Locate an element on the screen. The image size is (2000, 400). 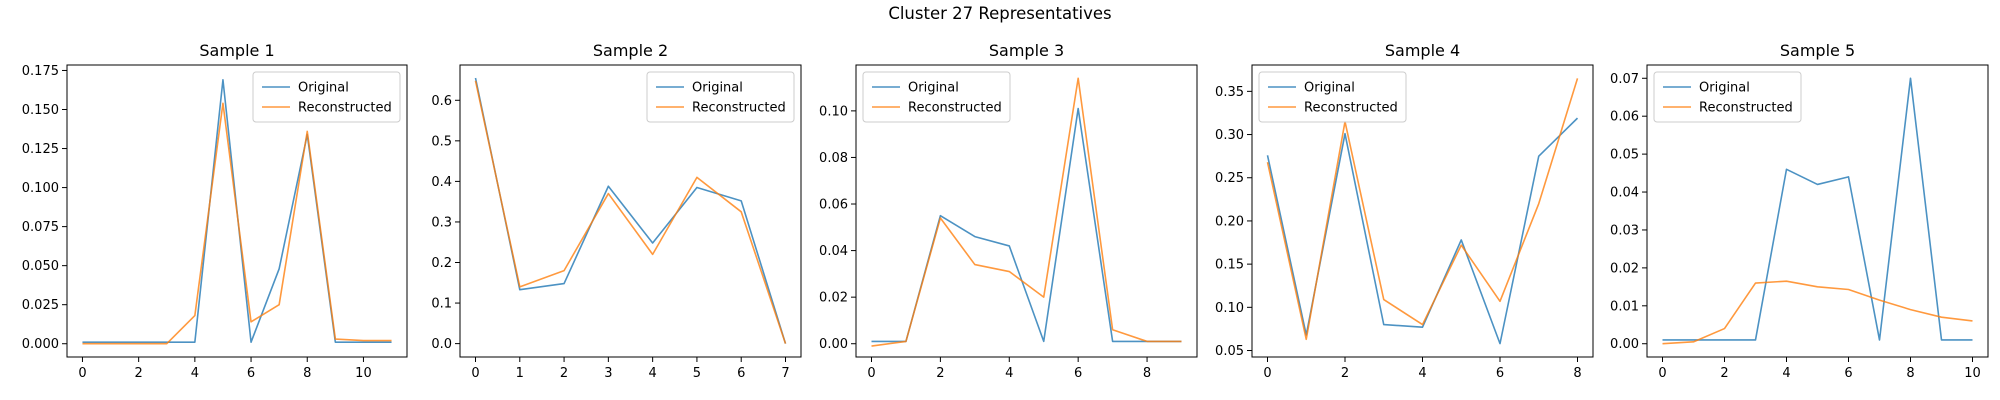
y-tick-label: 0.050 is located at coordinates (40, 266).